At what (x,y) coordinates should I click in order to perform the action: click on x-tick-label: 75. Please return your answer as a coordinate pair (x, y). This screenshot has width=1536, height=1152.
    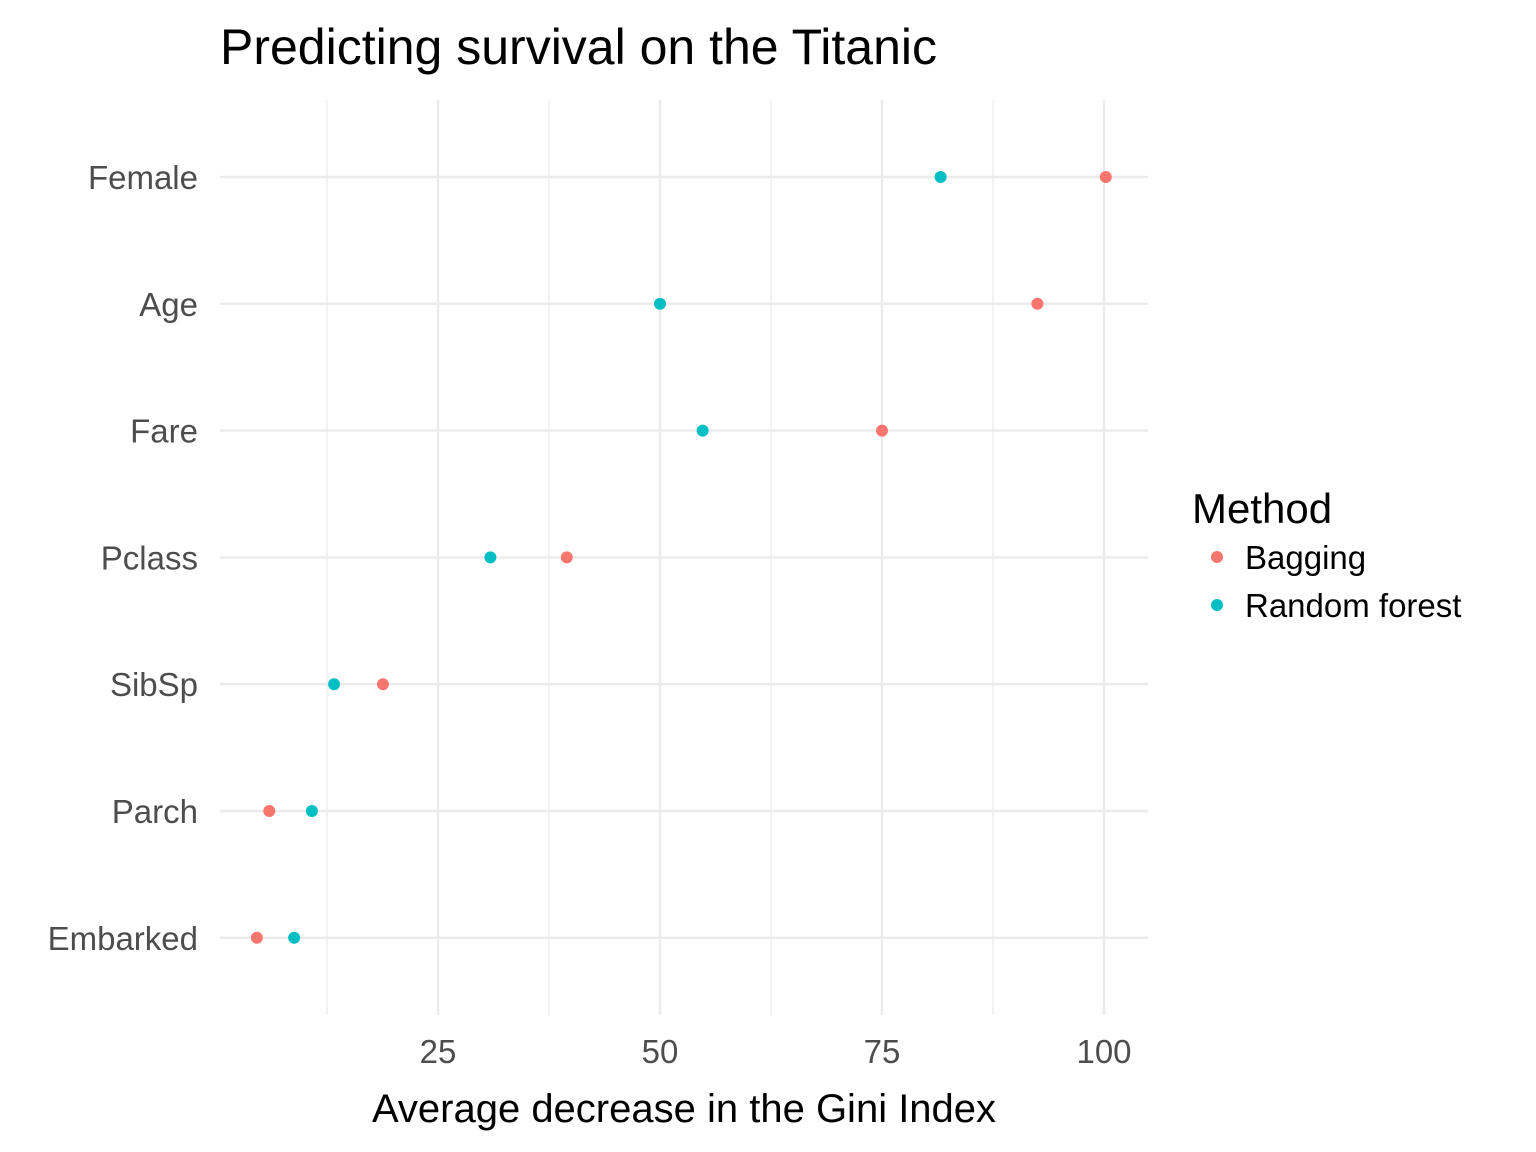
    Looking at the image, I should click on (882, 1051).